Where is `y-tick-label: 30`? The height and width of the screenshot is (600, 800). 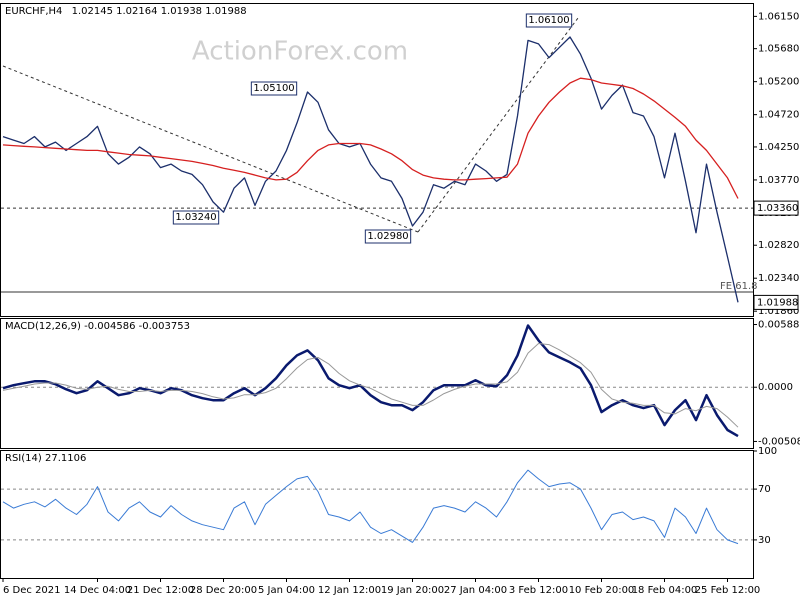 y-tick-label: 30 is located at coordinates (764, 540).